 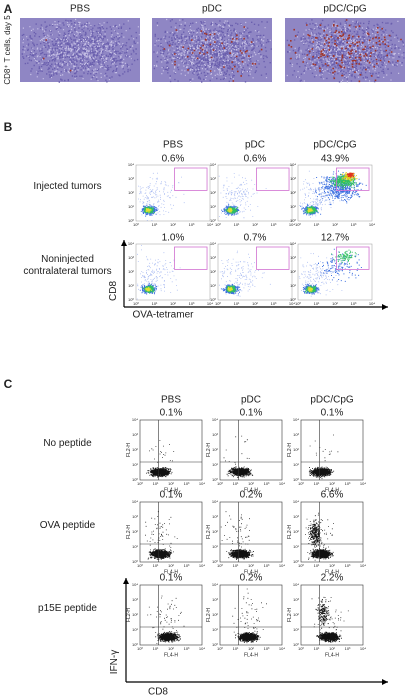 What do you see at coordinates (67, 265) in the screenshot?
I see `row-label: Noninjected contralateral tumors` at bounding box center [67, 265].